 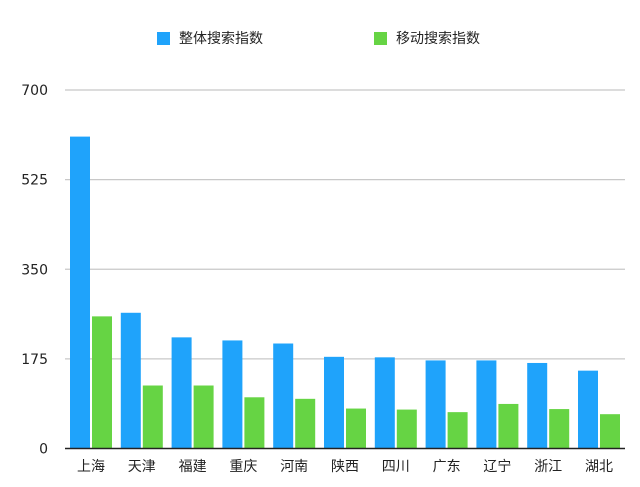 I want to click on legend-item-mobile: 移动搜索指数, so click(x=427, y=38).